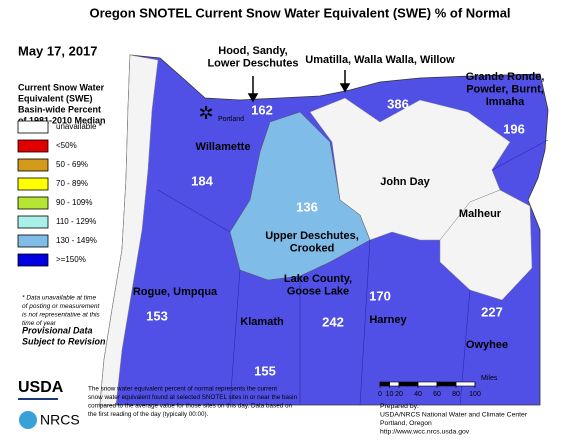 This screenshot has height=448, width=580. What do you see at coordinates (406, 423) in the screenshot?
I see `prepared-by: Portland, Oregon` at bounding box center [406, 423].